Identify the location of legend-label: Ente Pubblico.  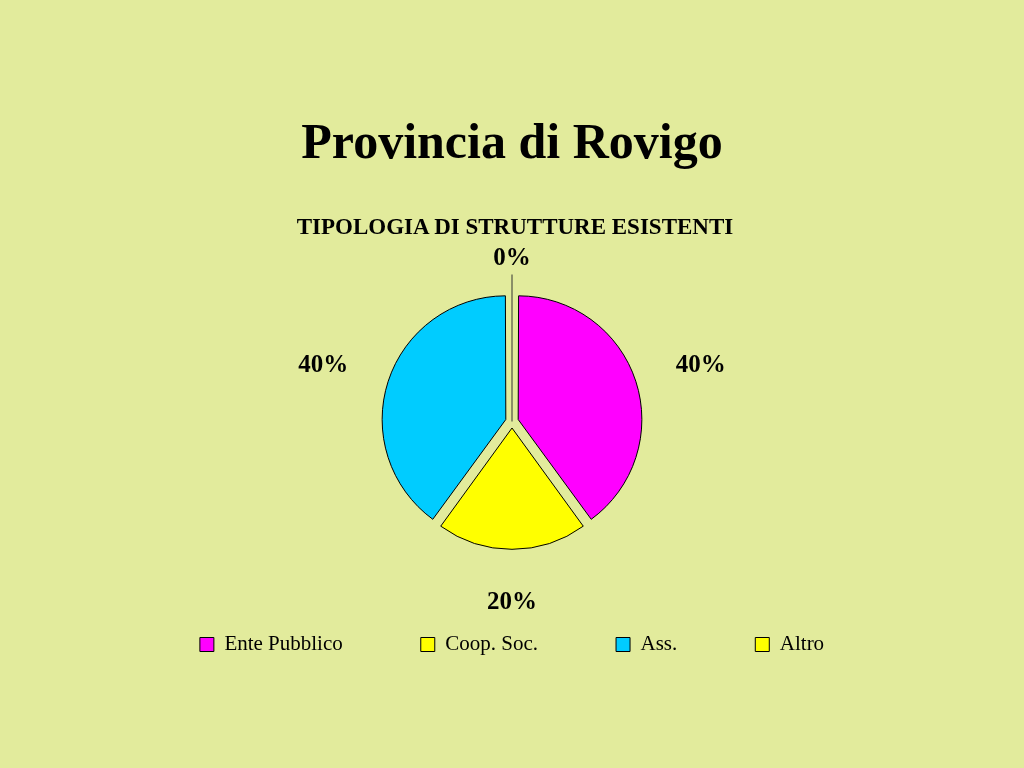
(283, 643).